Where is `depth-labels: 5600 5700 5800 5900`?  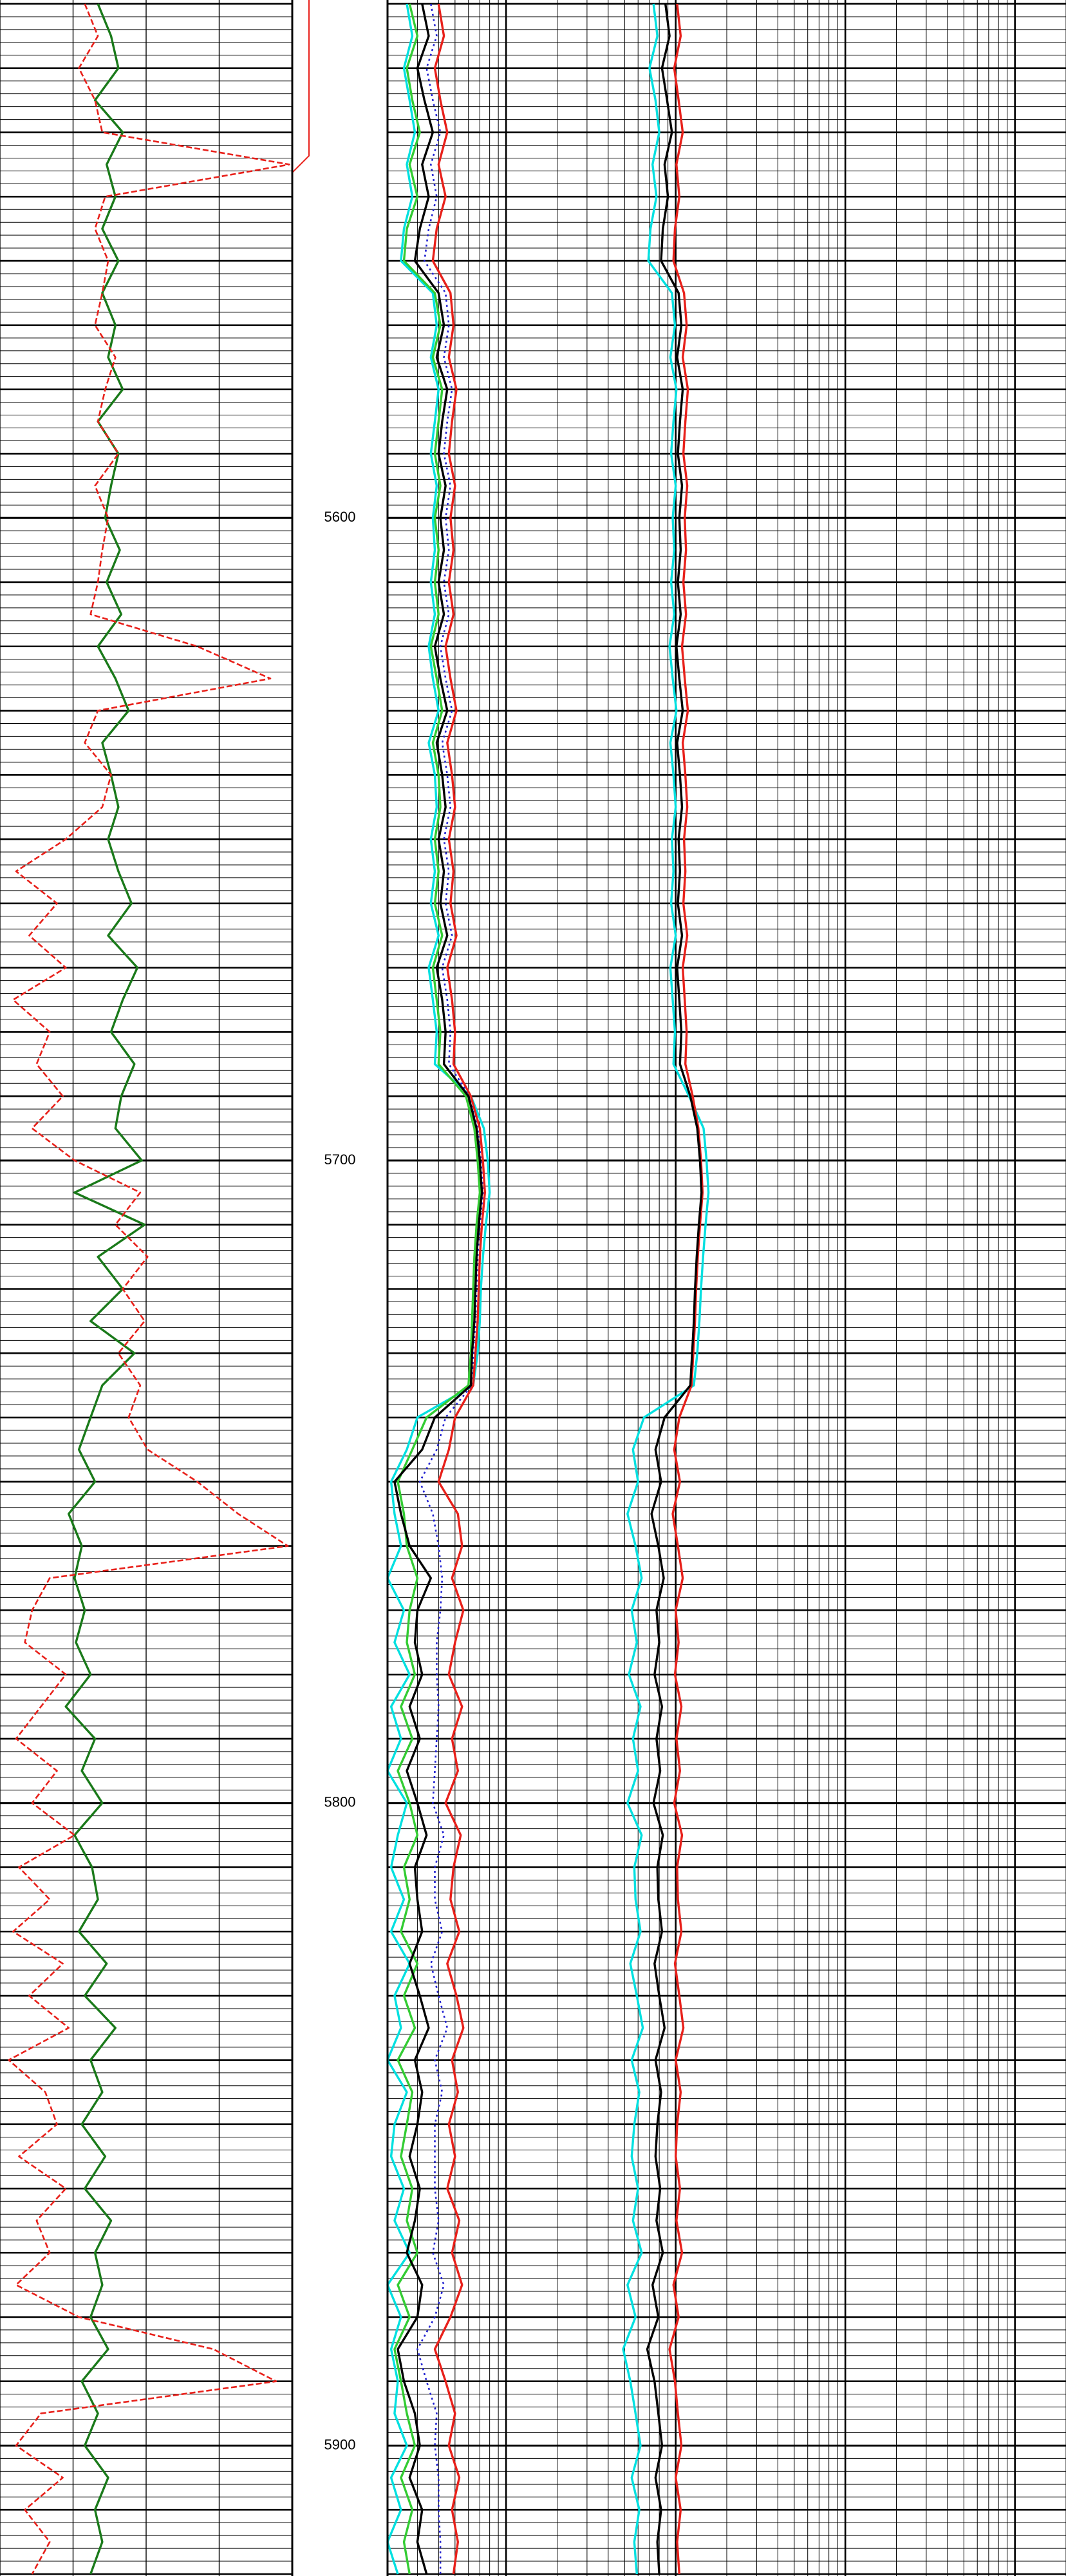
depth-labels: 5600 5700 5800 5900 is located at coordinates (340, 1481).